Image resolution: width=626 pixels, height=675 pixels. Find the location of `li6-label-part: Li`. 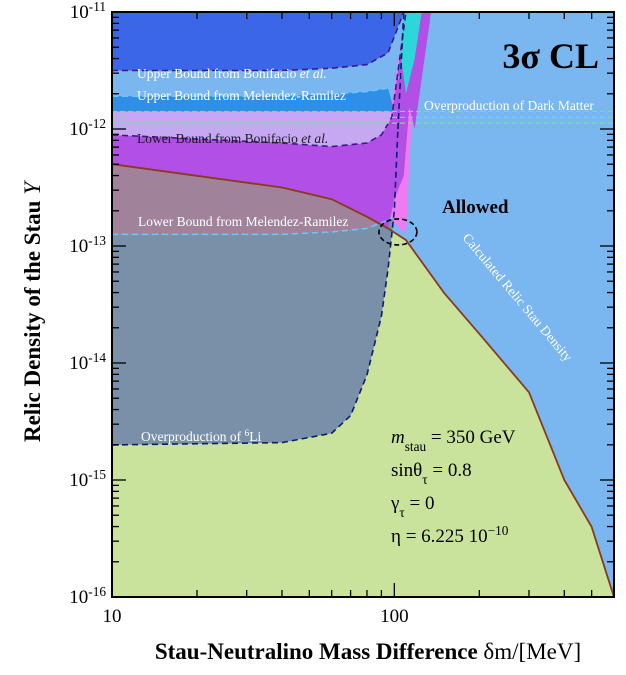

li6-label-part: Li is located at coordinates (255, 436).